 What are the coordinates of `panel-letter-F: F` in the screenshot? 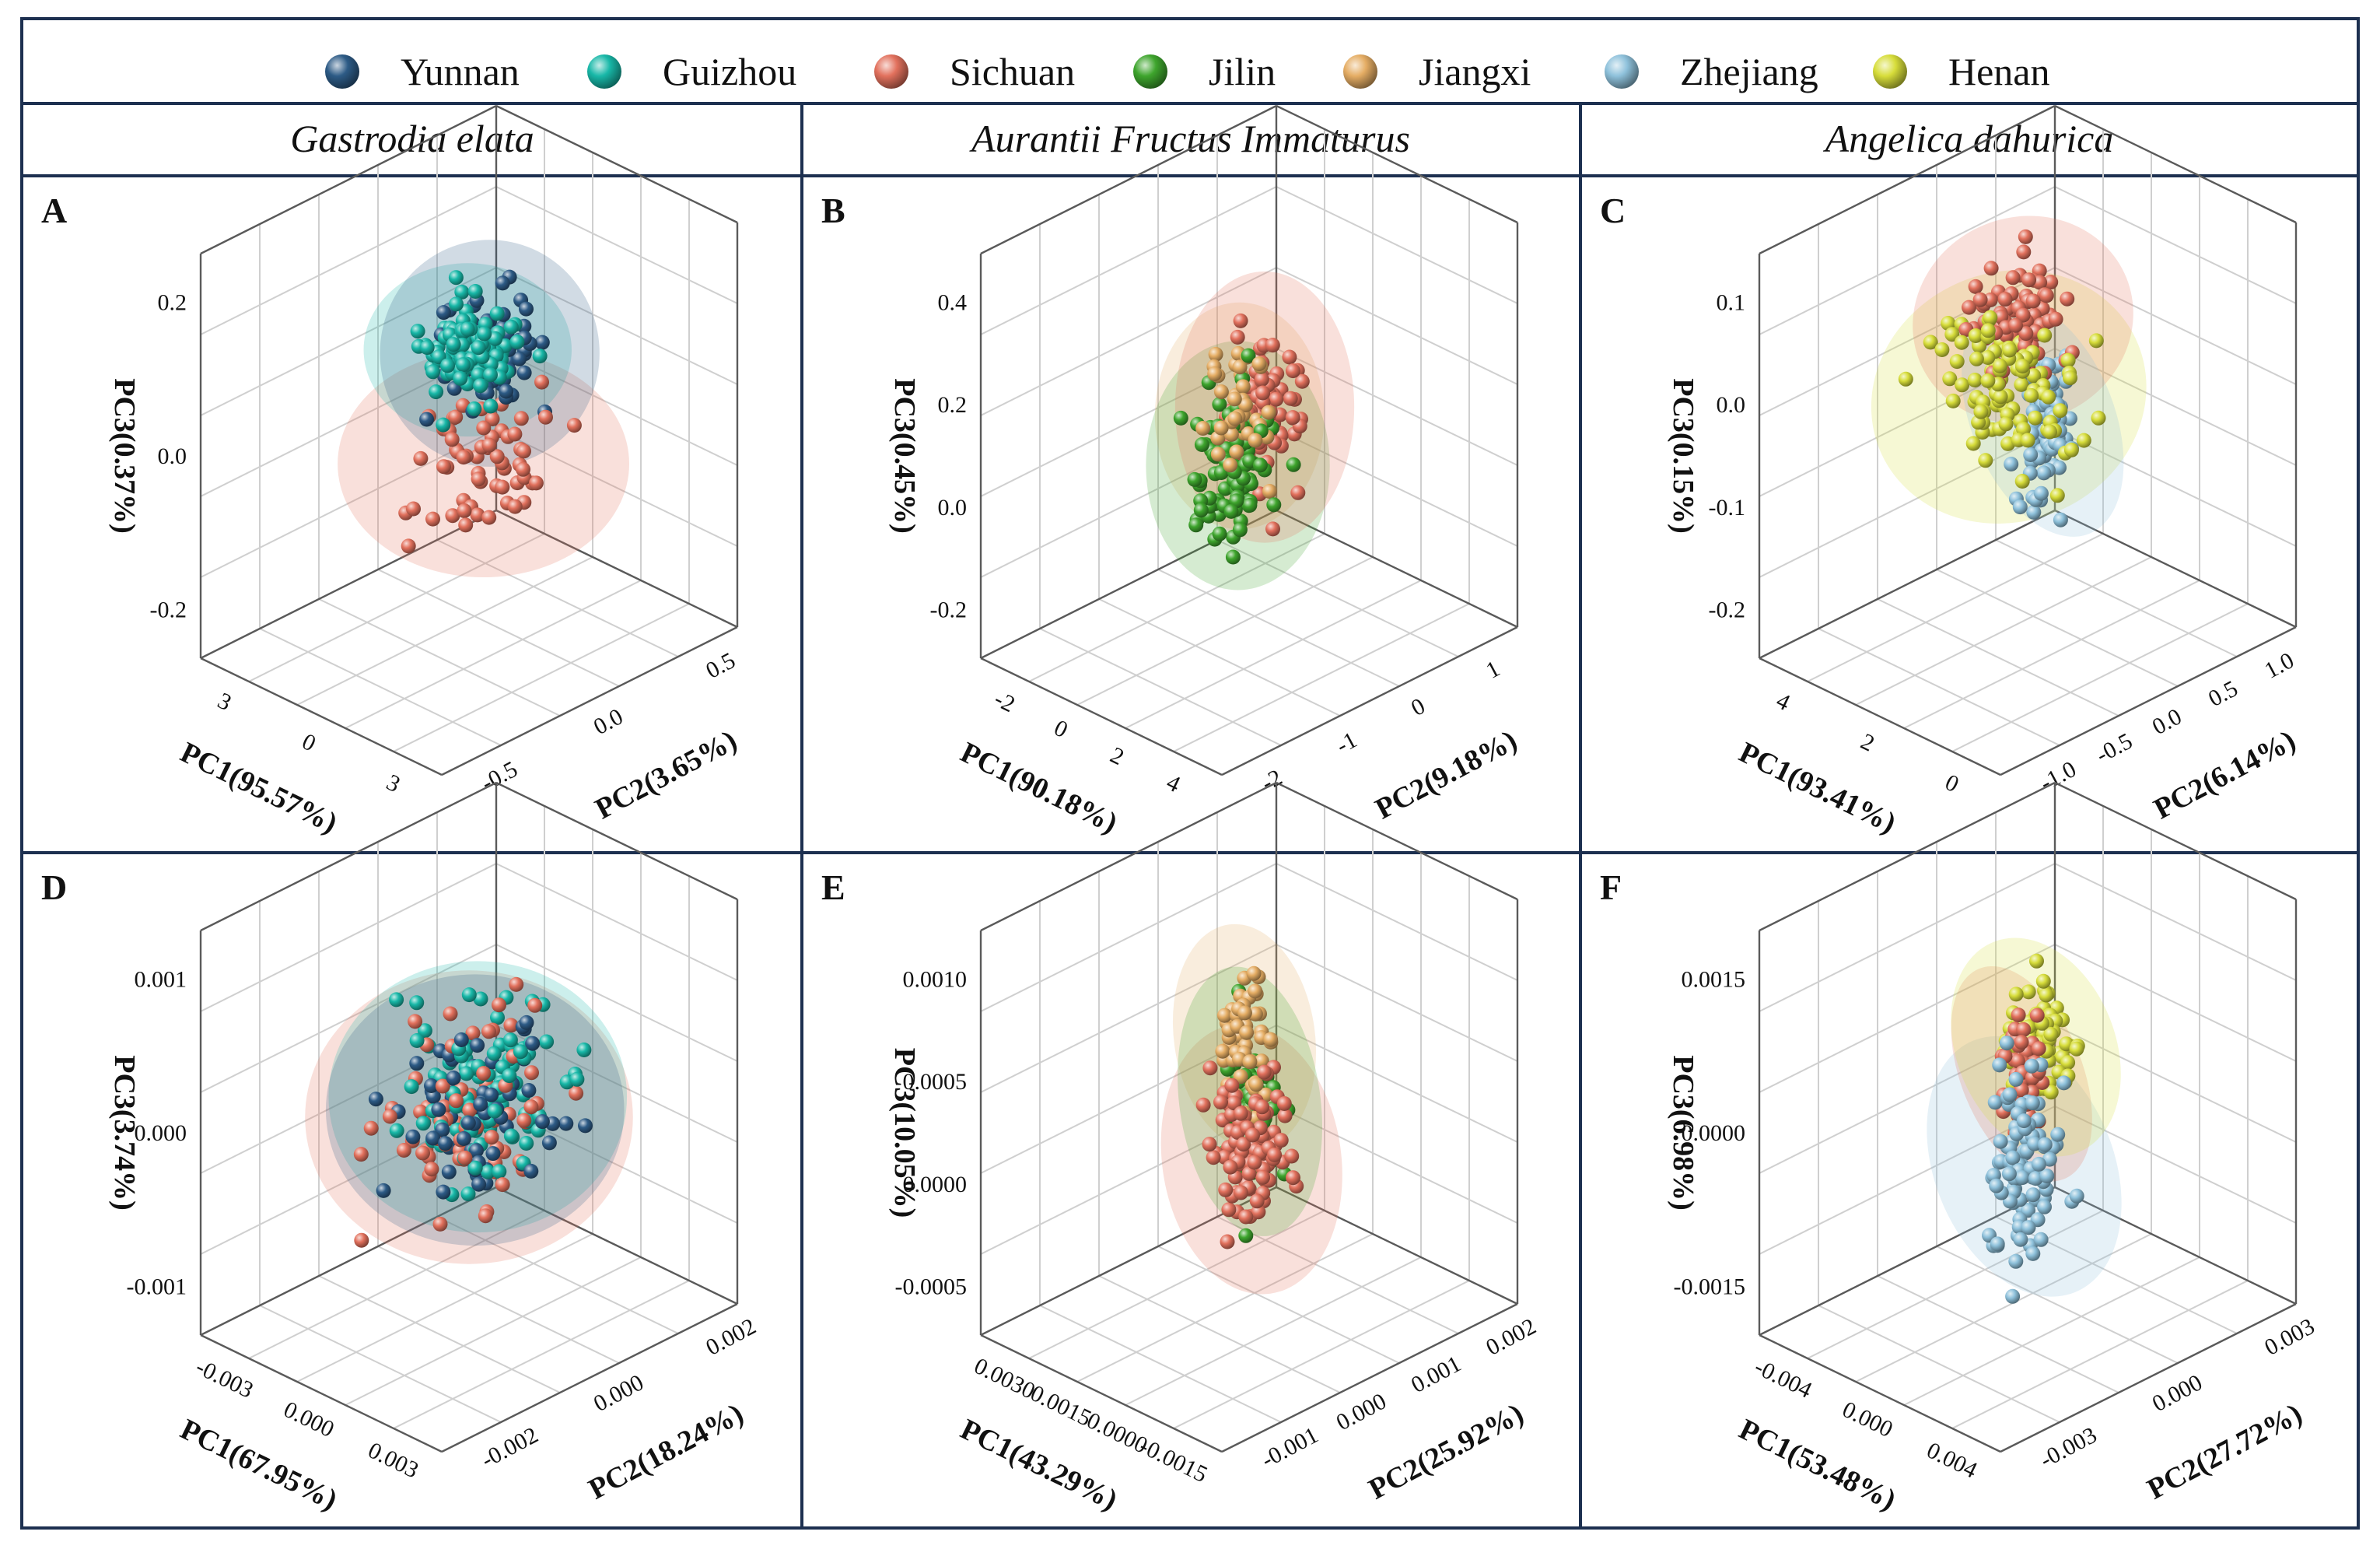 It's located at (1611, 887).